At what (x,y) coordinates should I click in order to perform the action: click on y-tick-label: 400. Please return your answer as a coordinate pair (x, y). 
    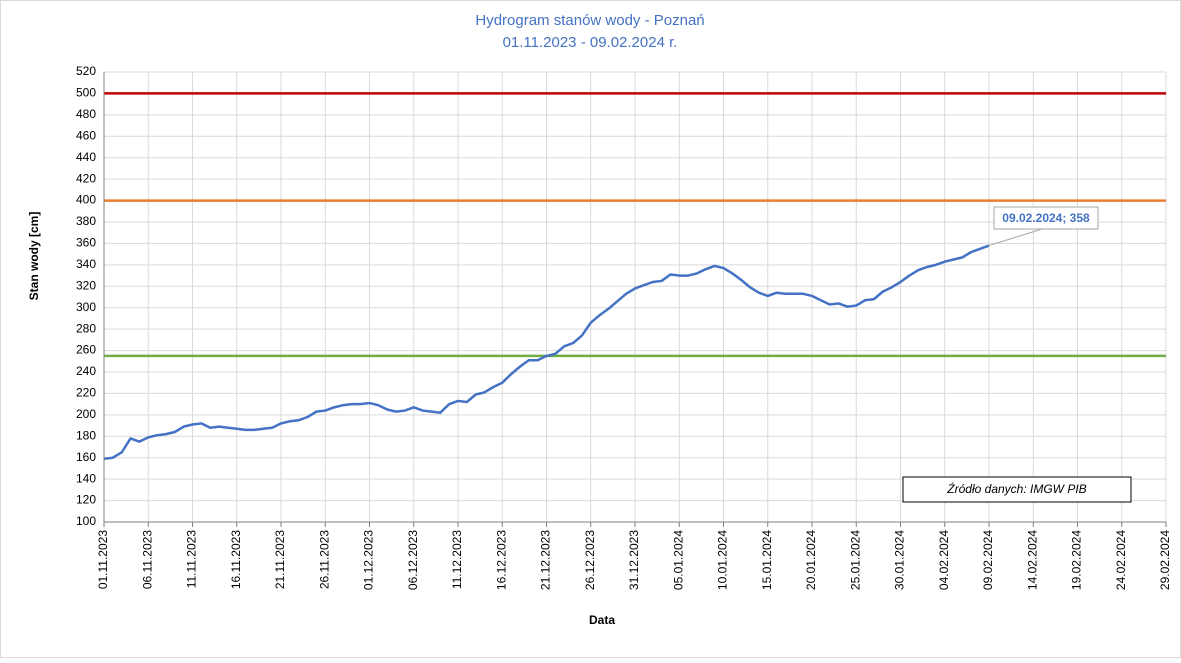
    Looking at the image, I should click on (86, 200).